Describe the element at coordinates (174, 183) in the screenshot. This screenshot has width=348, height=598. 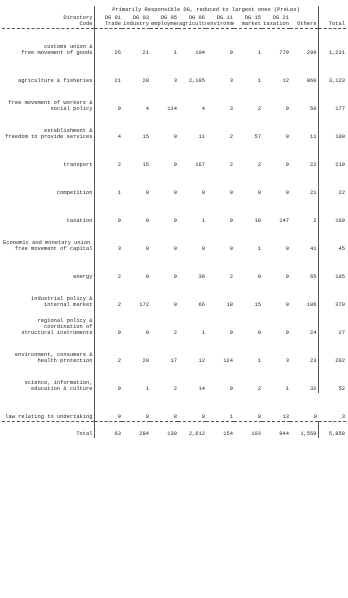
I see `table-row: competition 1 0 0 0 0 0 0 21 22` at that location.